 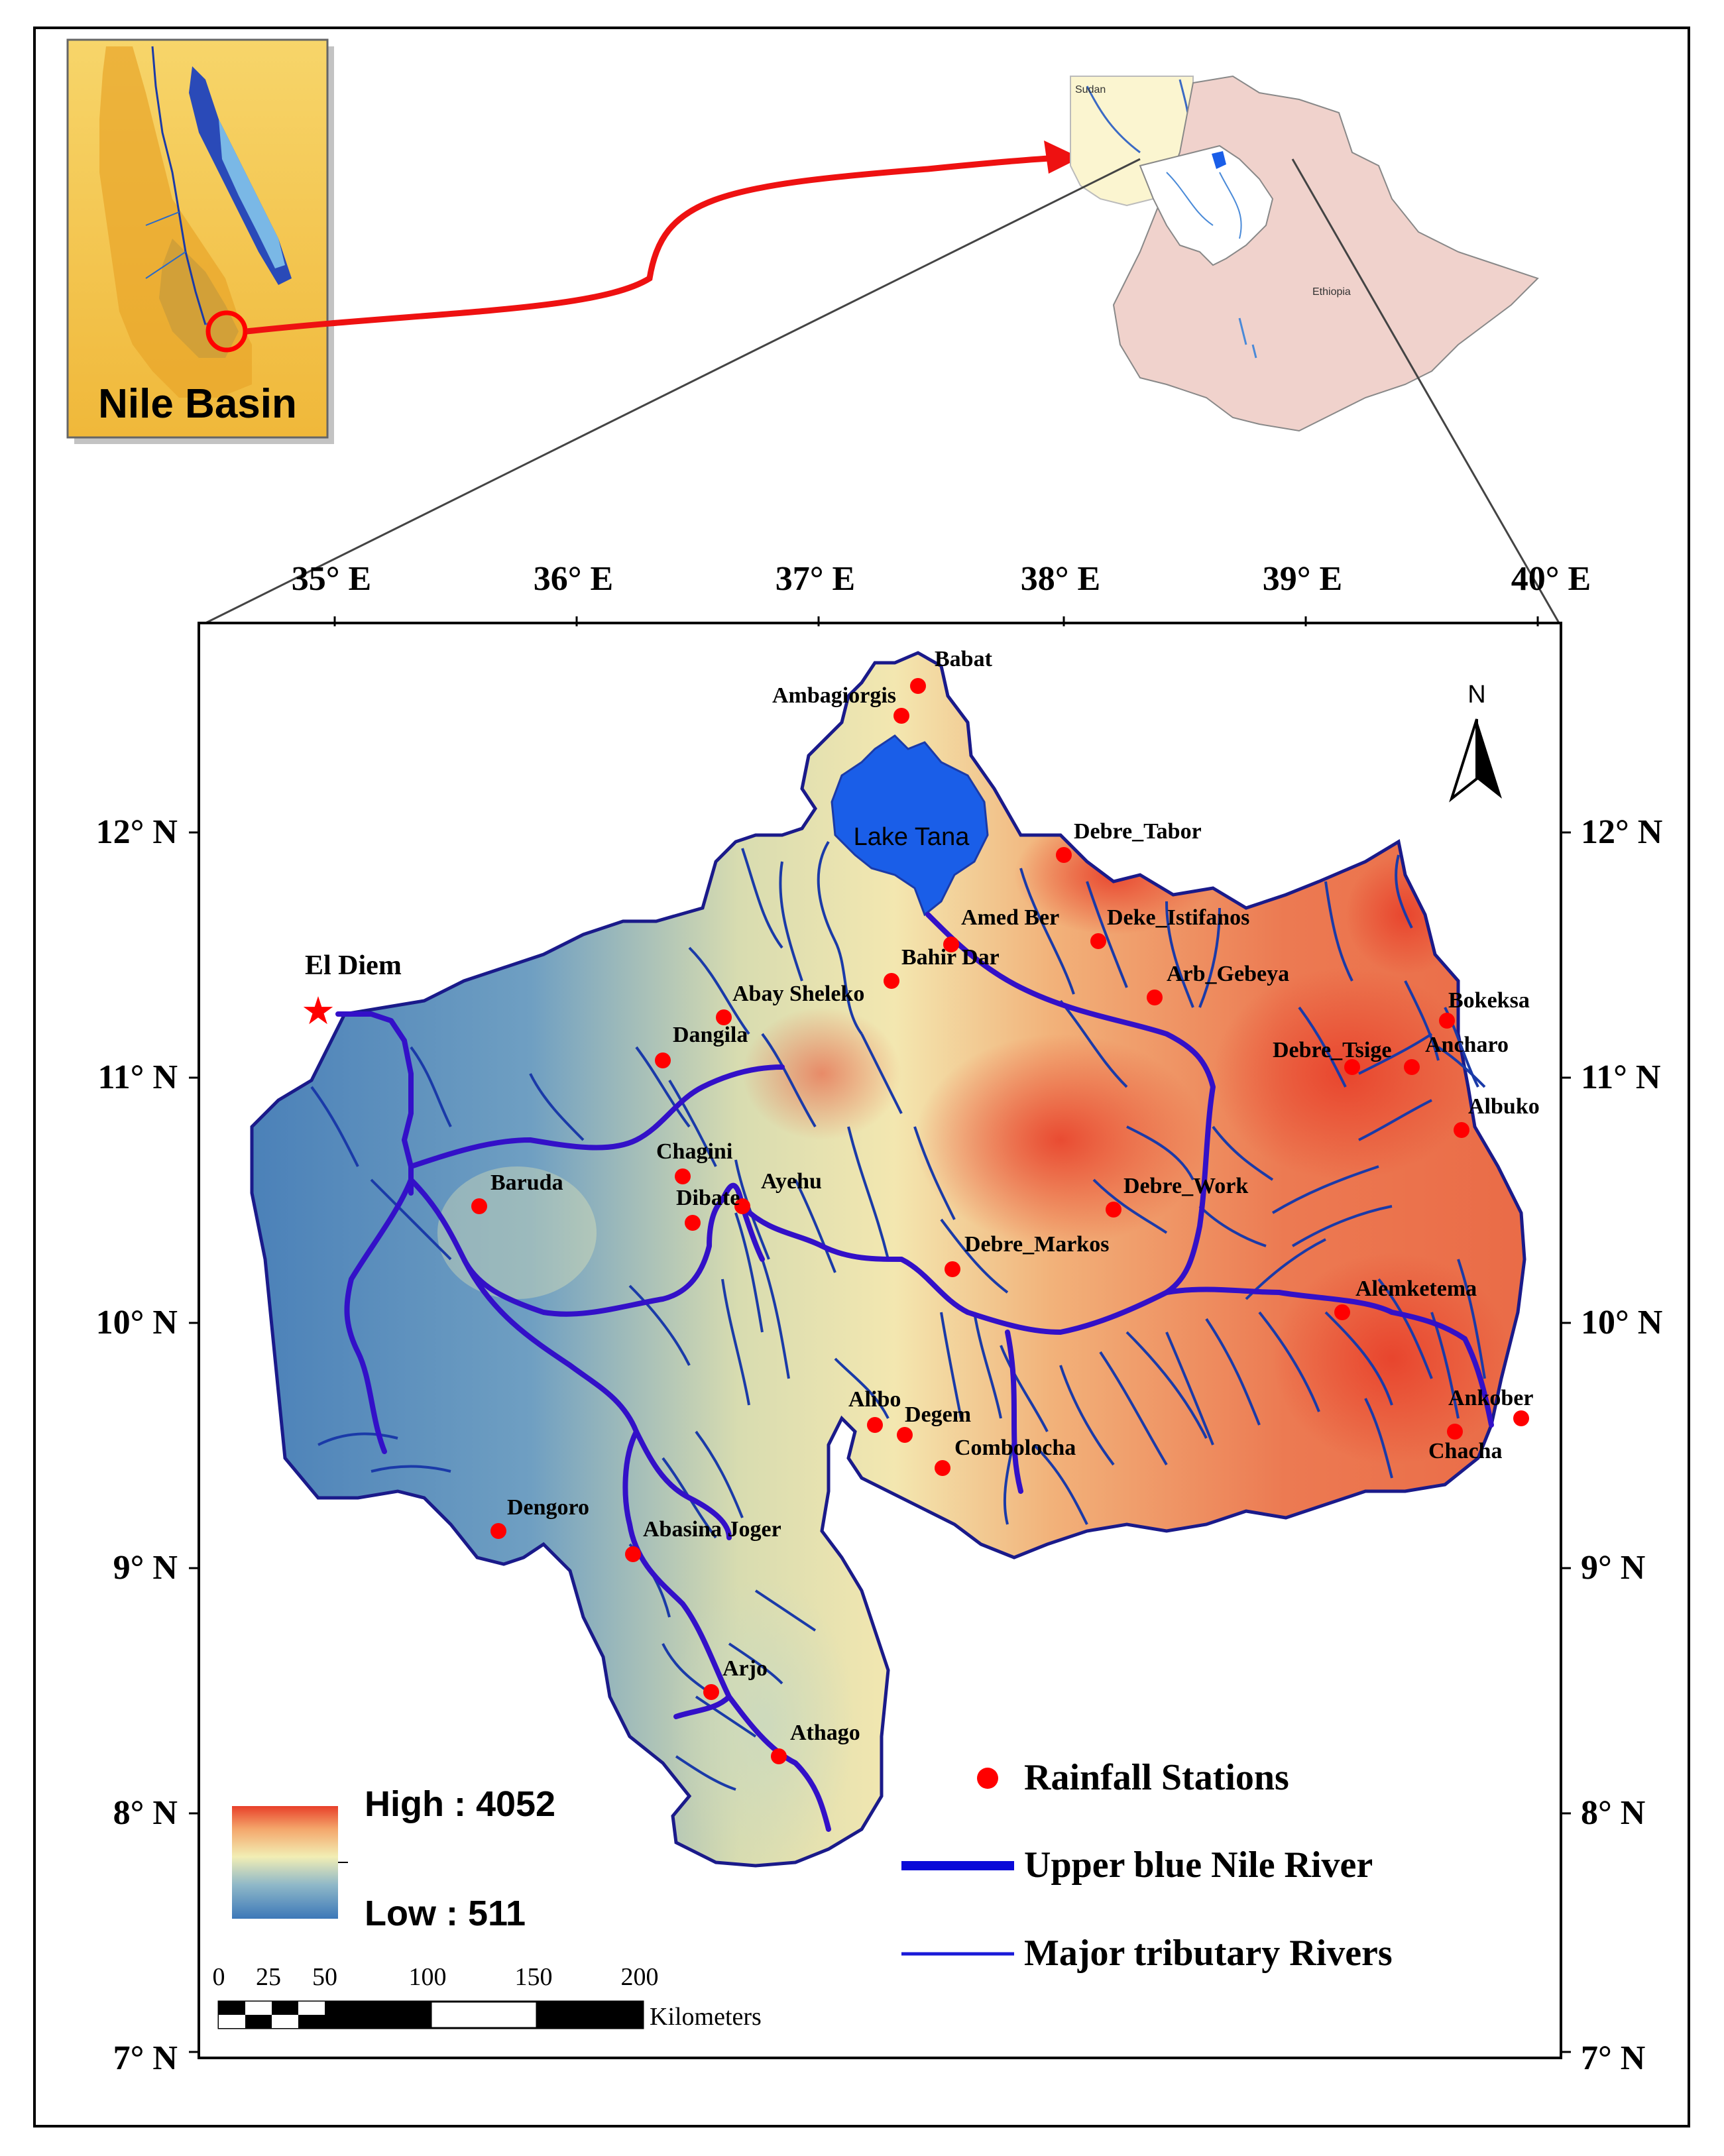 What do you see at coordinates (573, 579) in the screenshot?
I see `lon-36: 36° E` at bounding box center [573, 579].